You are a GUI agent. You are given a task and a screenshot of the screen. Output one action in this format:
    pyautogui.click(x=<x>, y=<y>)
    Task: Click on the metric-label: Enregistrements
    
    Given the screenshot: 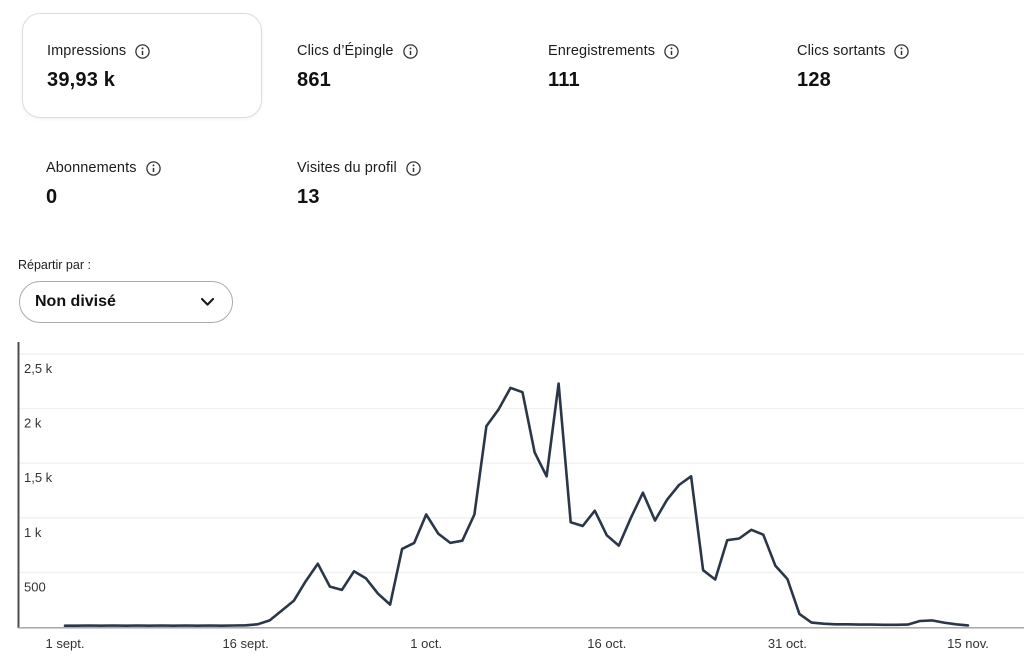 What is the action you would take?
    pyautogui.click(x=602, y=51)
    